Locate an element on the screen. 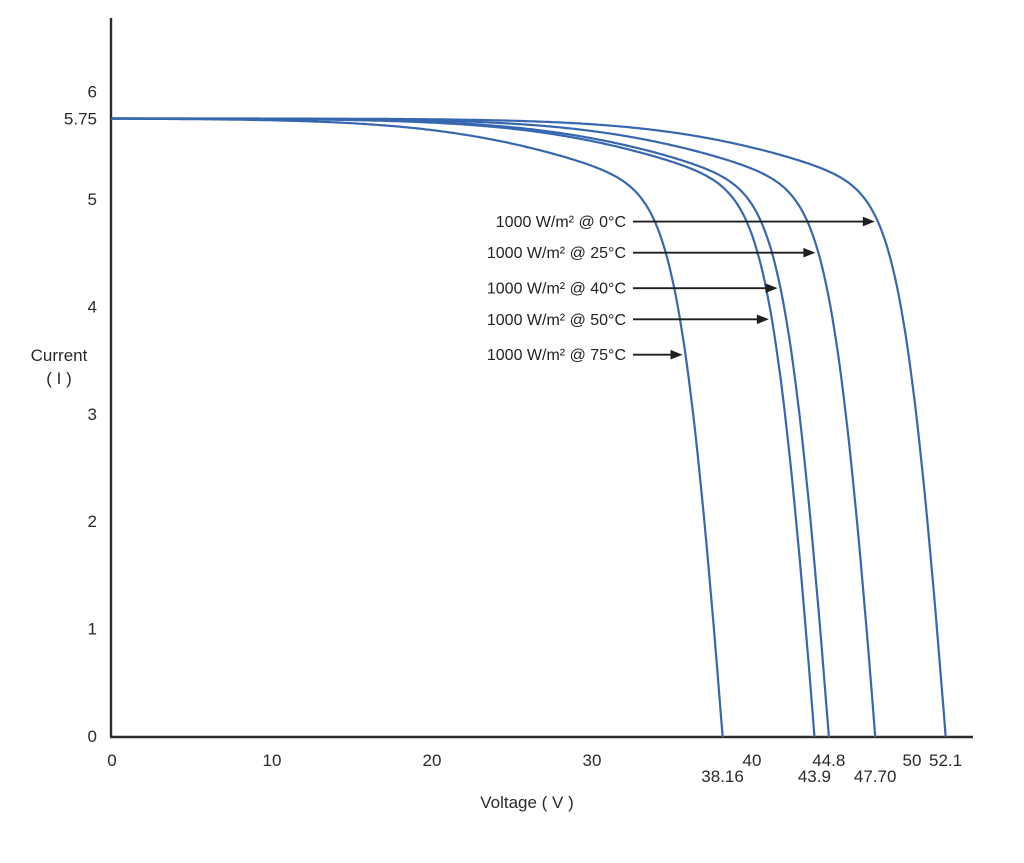  x-tick-label: 50 is located at coordinates (912, 760).